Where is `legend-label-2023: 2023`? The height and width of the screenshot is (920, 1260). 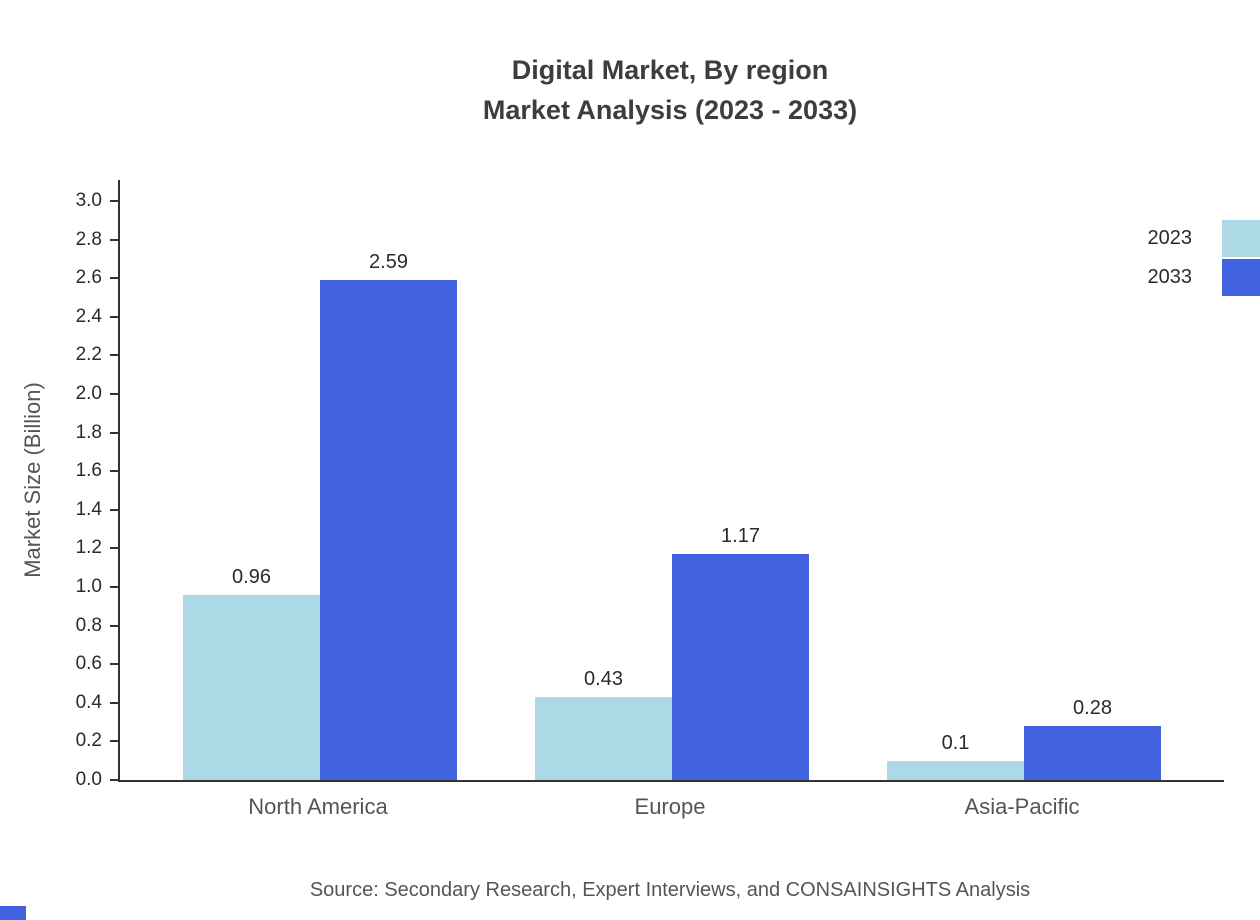
legend-label-2023: 2023 is located at coordinates (1170, 238).